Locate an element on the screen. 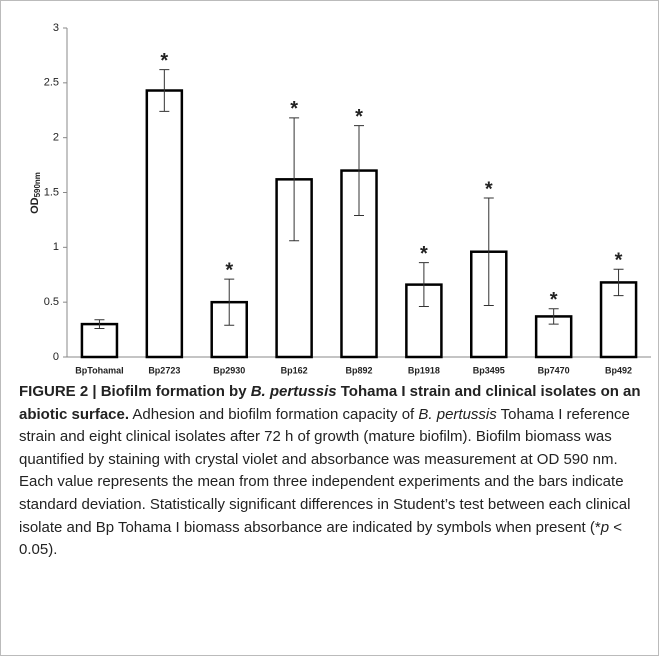  x-tick-label: Bp2723 is located at coordinates (164, 370).